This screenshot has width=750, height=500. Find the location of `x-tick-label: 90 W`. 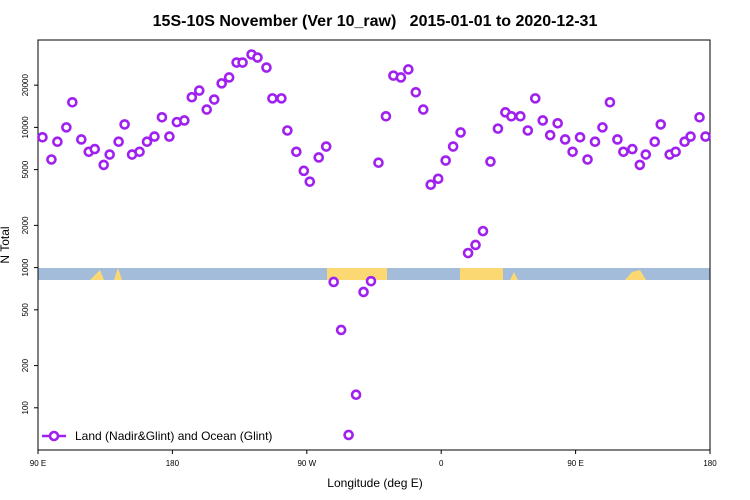

x-tick-label: 90 W is located at coordinates (306, 463).